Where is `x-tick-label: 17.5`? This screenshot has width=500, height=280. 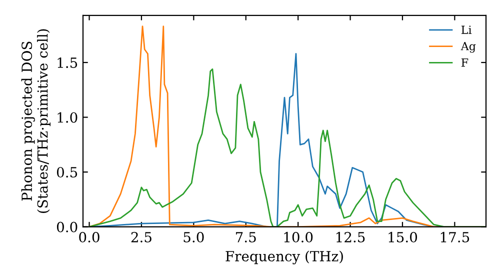 x-tick-label: 17.5 is located at coordinates (455, 237).